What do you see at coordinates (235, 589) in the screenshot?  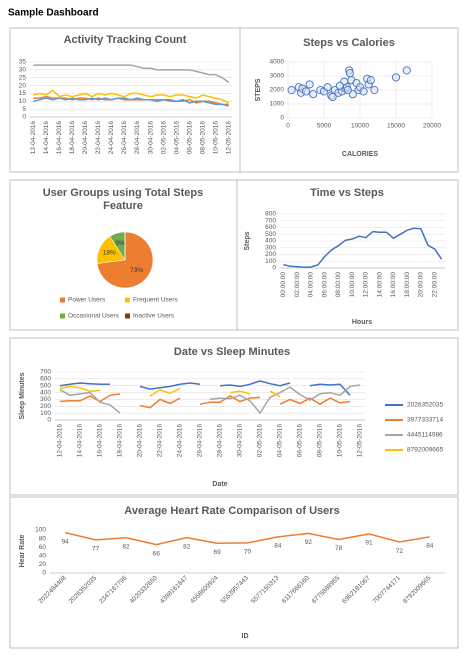 I see `x-tick-label: 5553957443` at bounding box center [235, 589].